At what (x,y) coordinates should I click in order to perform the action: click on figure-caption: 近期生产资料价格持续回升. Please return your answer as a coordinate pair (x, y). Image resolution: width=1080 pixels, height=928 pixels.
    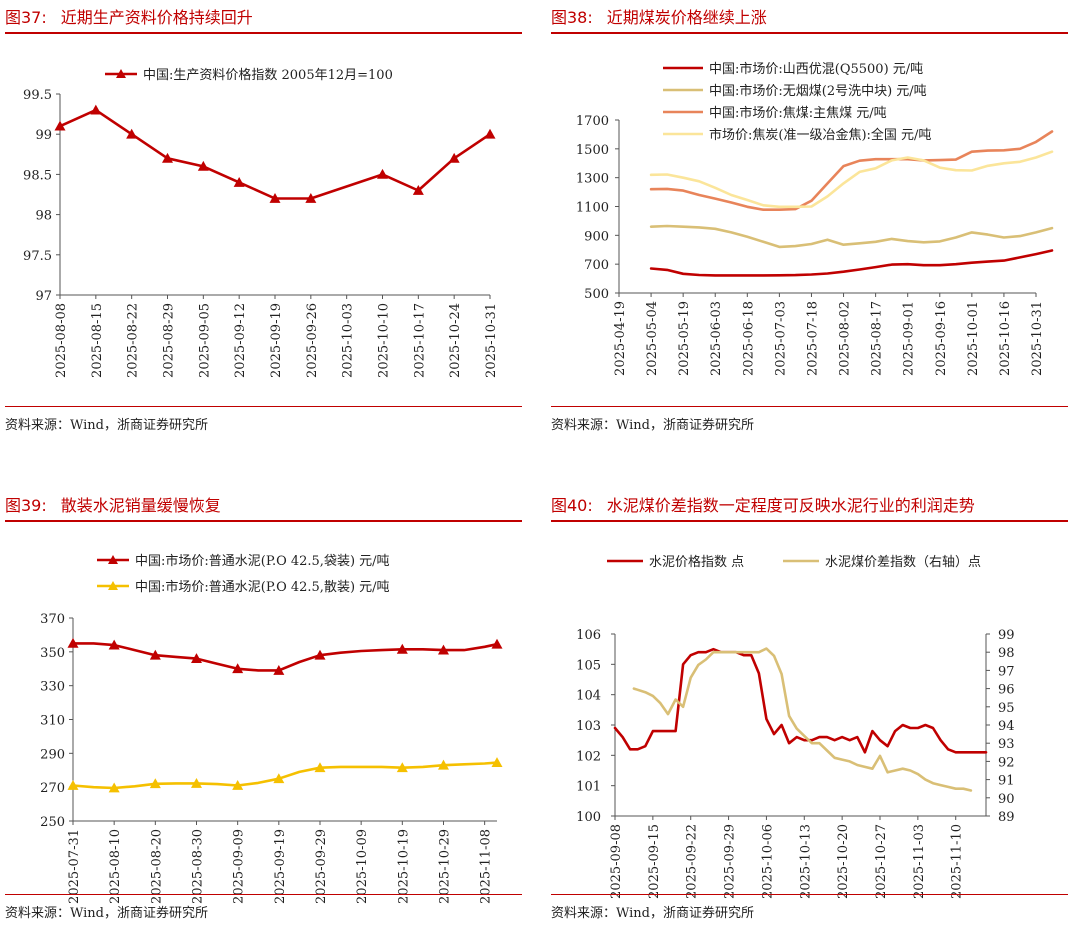
    Looking at the image, I should click on (156, 17).